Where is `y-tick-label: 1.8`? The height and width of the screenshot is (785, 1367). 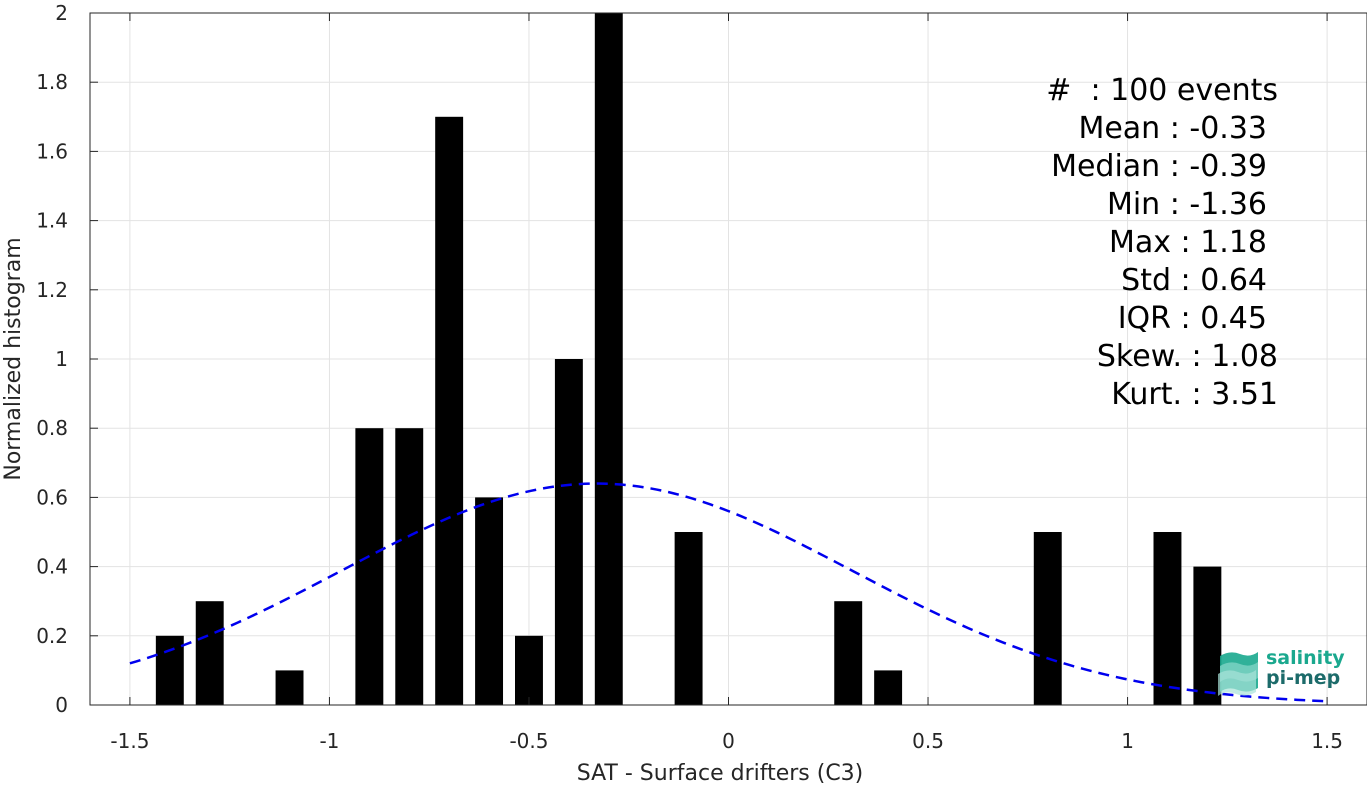 y-tick-label: 1.8 is located at coordinates (52, 82).